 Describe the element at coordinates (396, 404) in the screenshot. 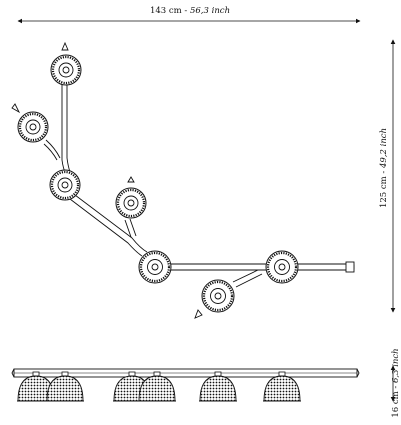

I see `height-metric: 16 cm` at that location.